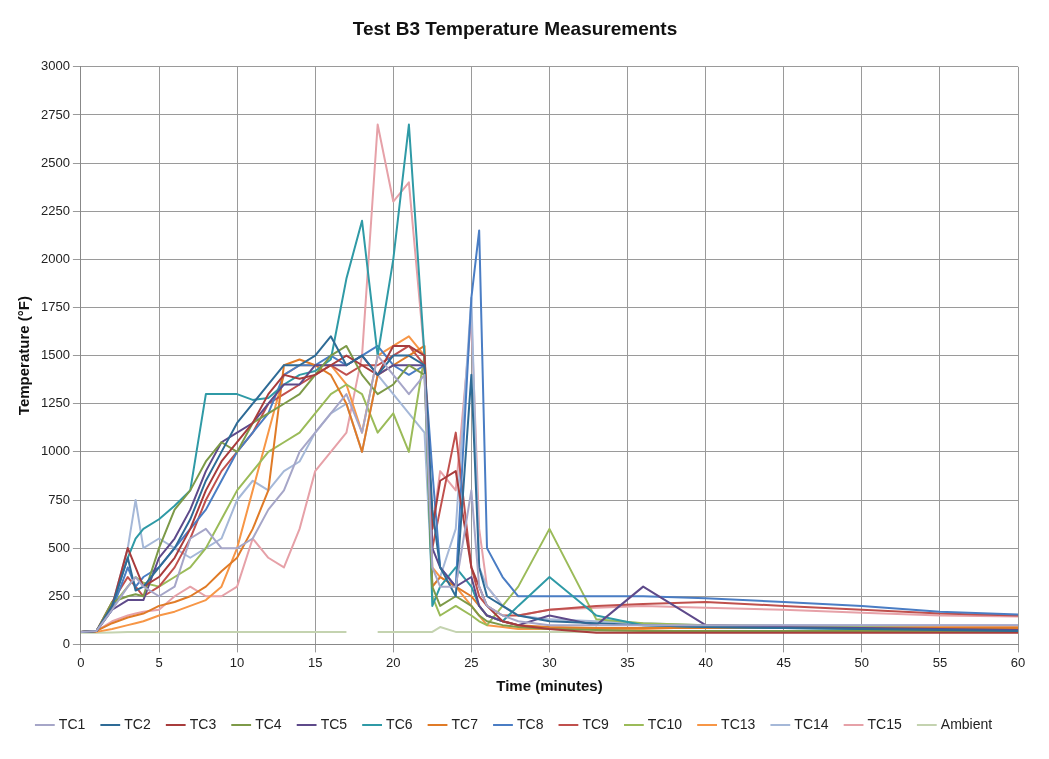  What do you see at coordinates (59, 499) in the screenshot?
I see `y-tick-label: 750` at bounding box center [59, 499].